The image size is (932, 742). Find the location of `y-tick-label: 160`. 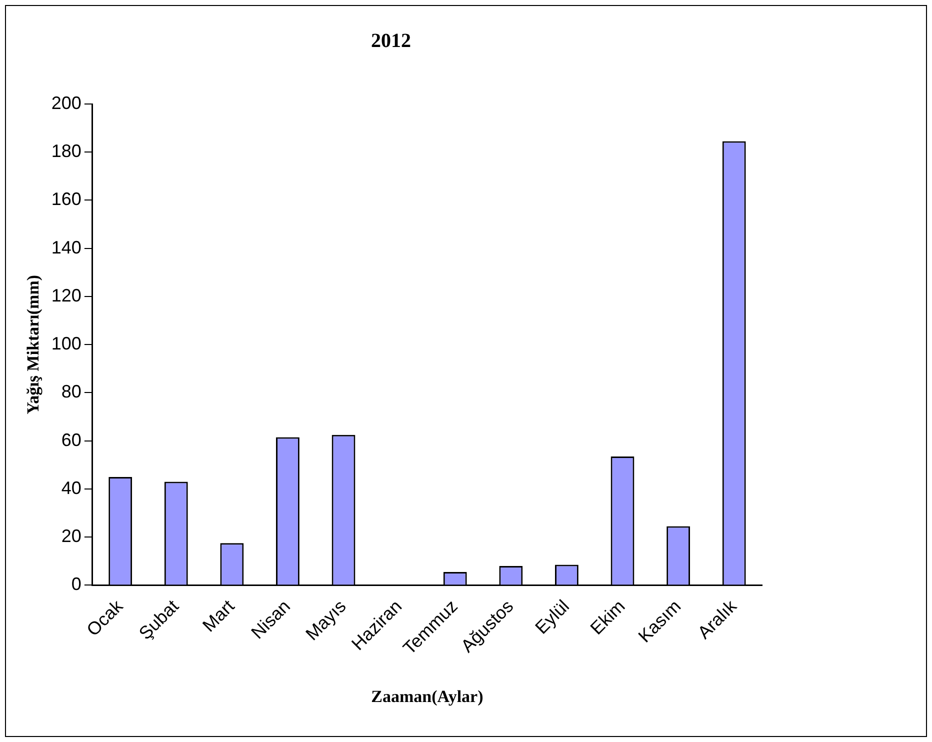

y-tick-label: 160 is located at coordinates (66, 199).